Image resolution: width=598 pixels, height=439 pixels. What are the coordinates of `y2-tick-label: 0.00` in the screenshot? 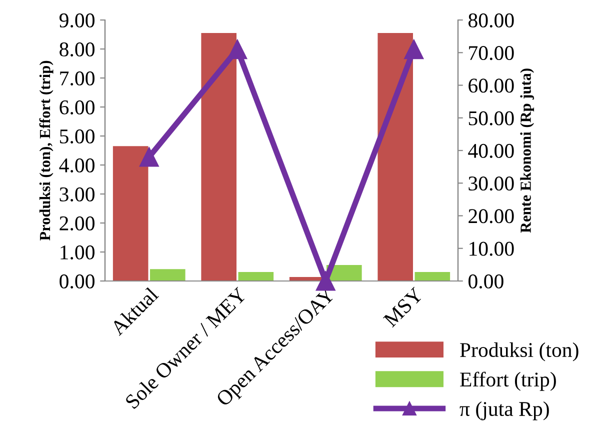 It's located at (486, 281).